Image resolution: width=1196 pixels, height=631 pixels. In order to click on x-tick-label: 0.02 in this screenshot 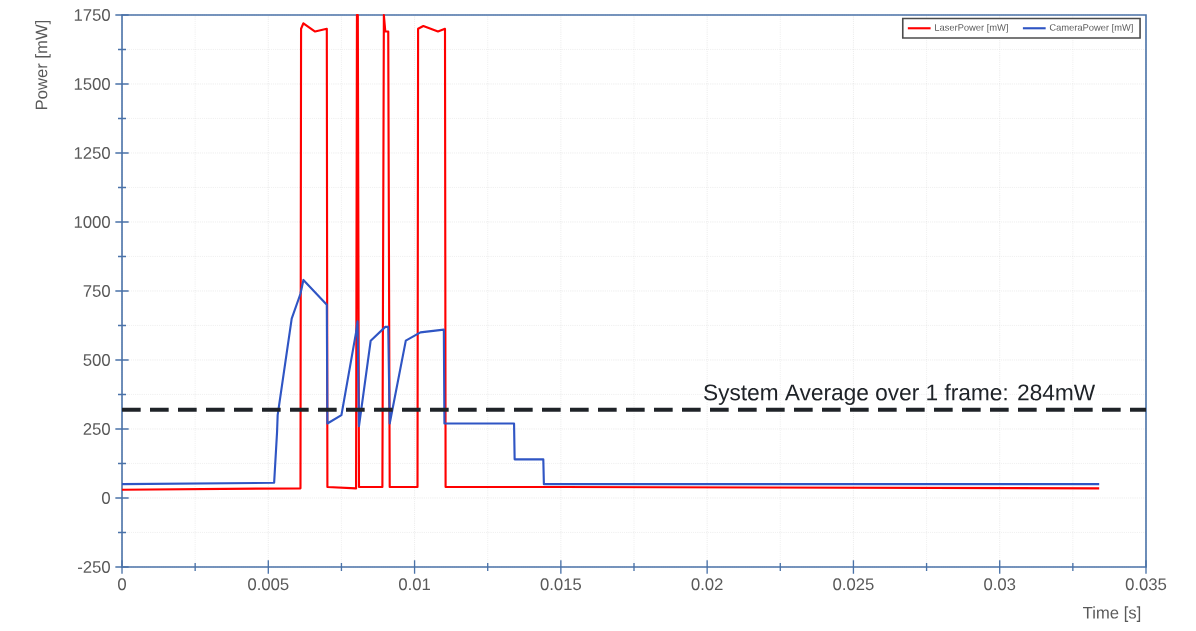, I will do `click(707, 584)`.